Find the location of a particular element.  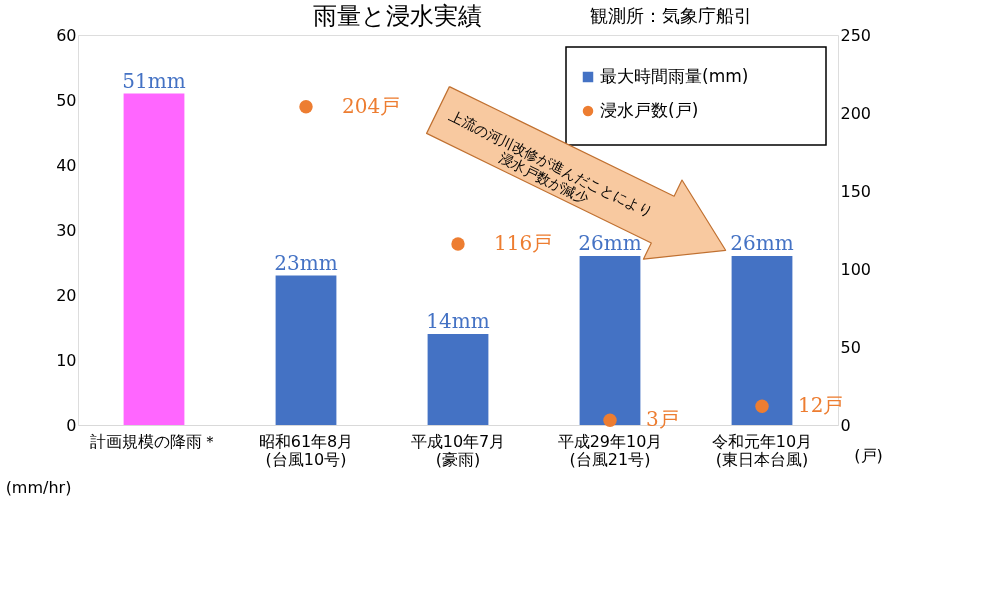

y2-tick-label: 150 is located at coordinates (856, 191).